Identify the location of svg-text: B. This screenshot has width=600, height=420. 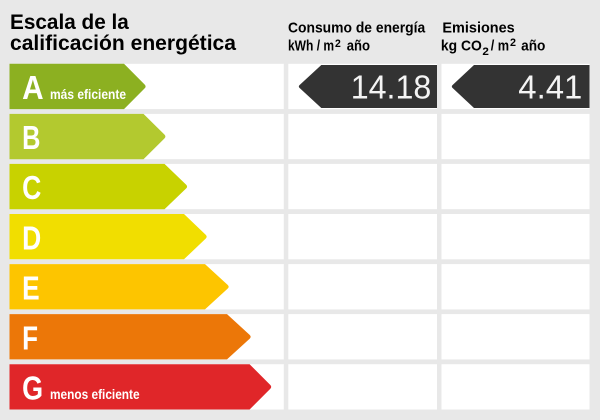
(31, 137).